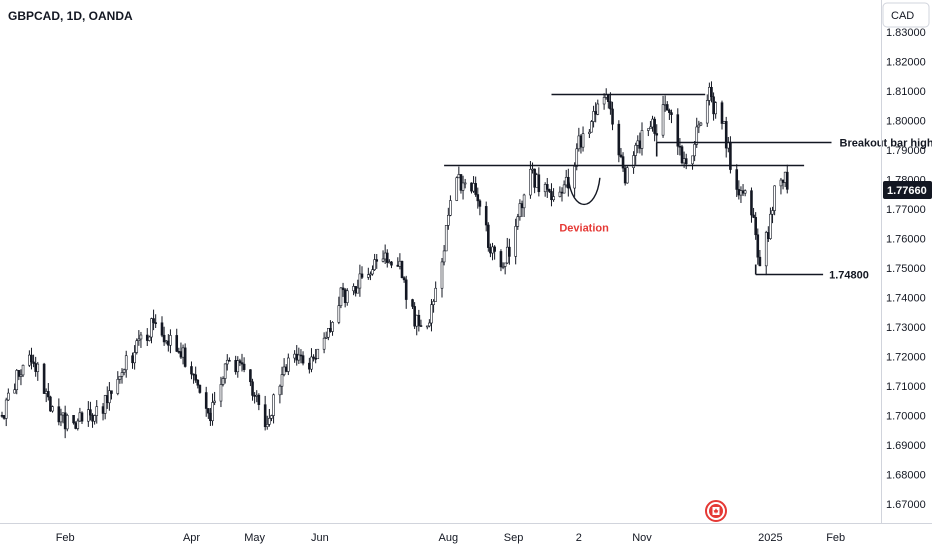 The width and height of the screenshot is (932, 555). Describe the element at coordinates (906, 239) in the screenshot. I see `y-tick-label-7: 1.76000` at that location.